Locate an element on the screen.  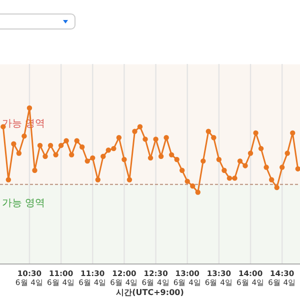
x-axis-title: 시간(UTC+9:00) is located at coordinates (150, 292).